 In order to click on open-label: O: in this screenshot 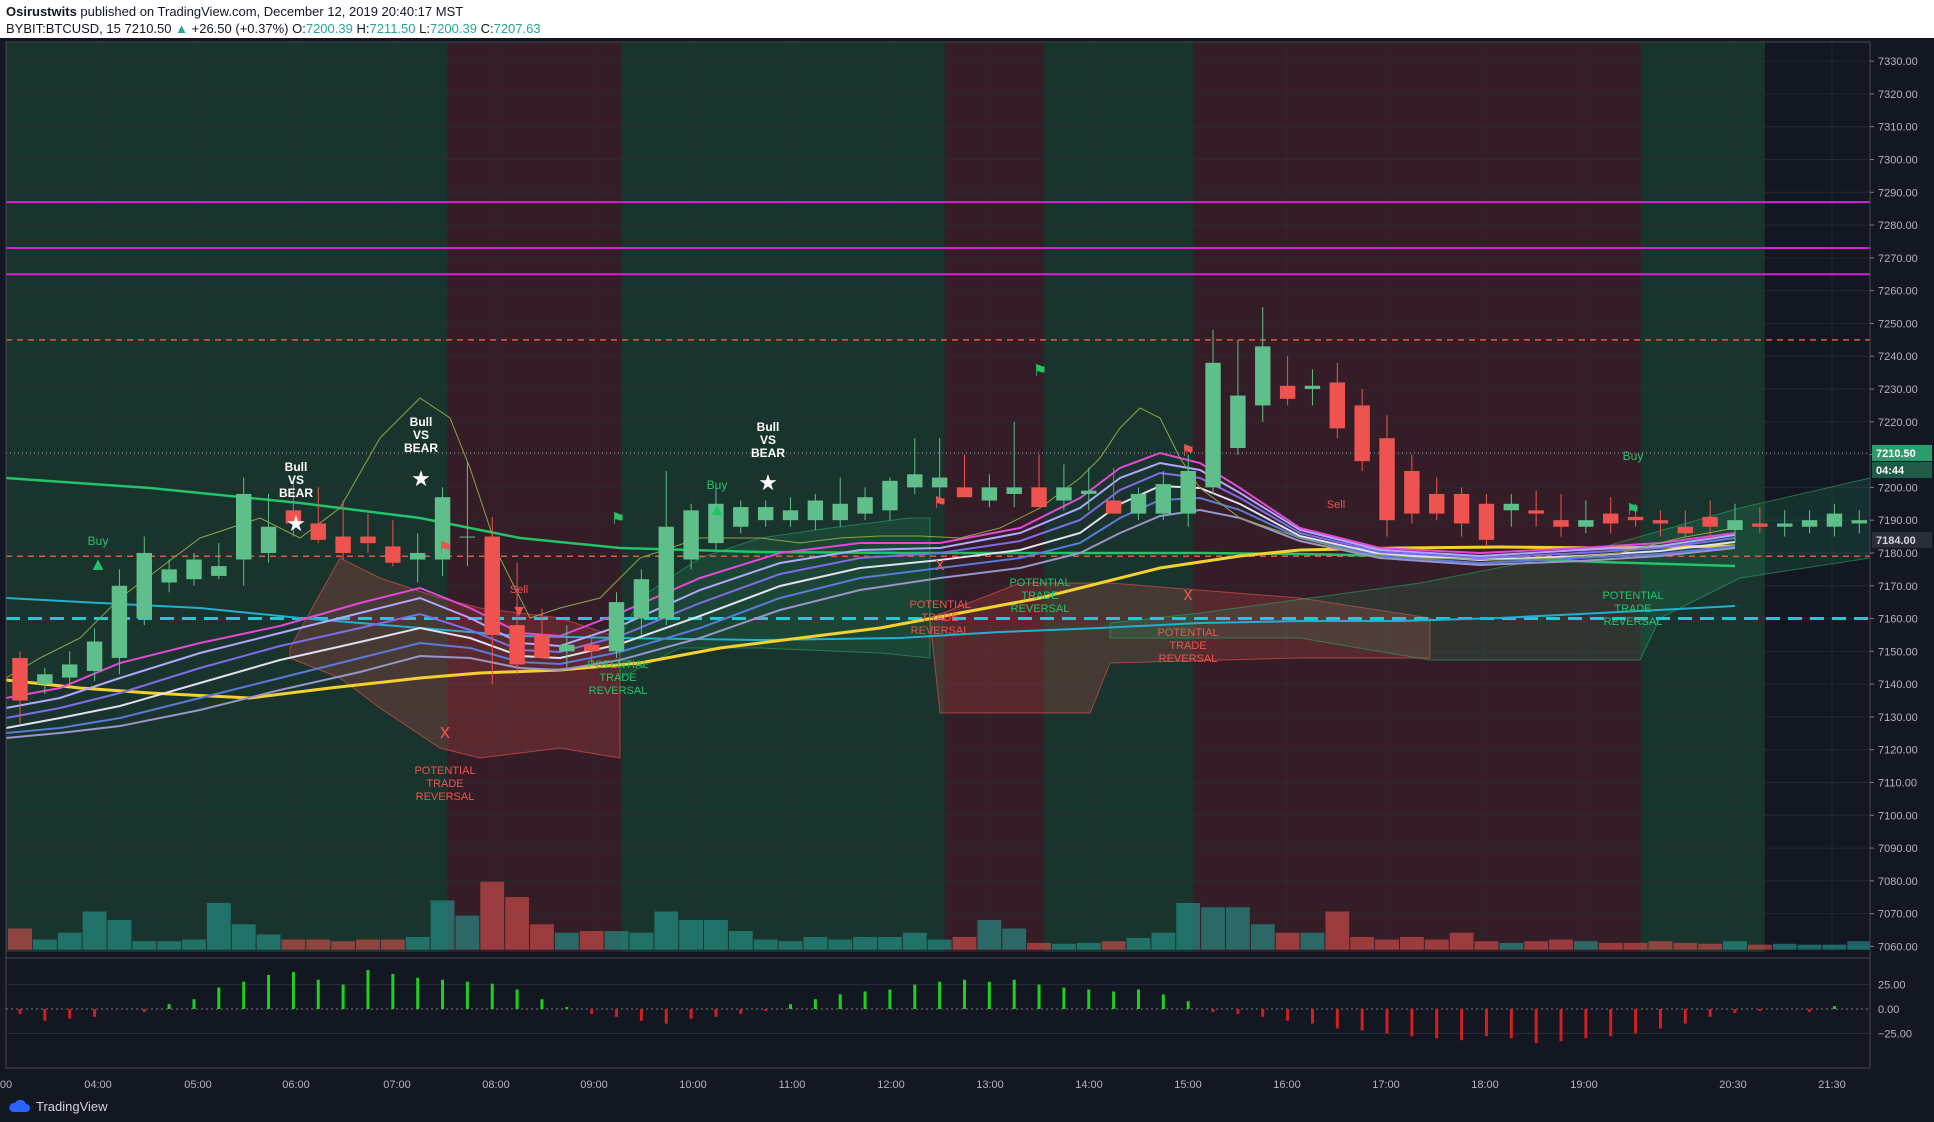, I will do `click(299, 28)`.